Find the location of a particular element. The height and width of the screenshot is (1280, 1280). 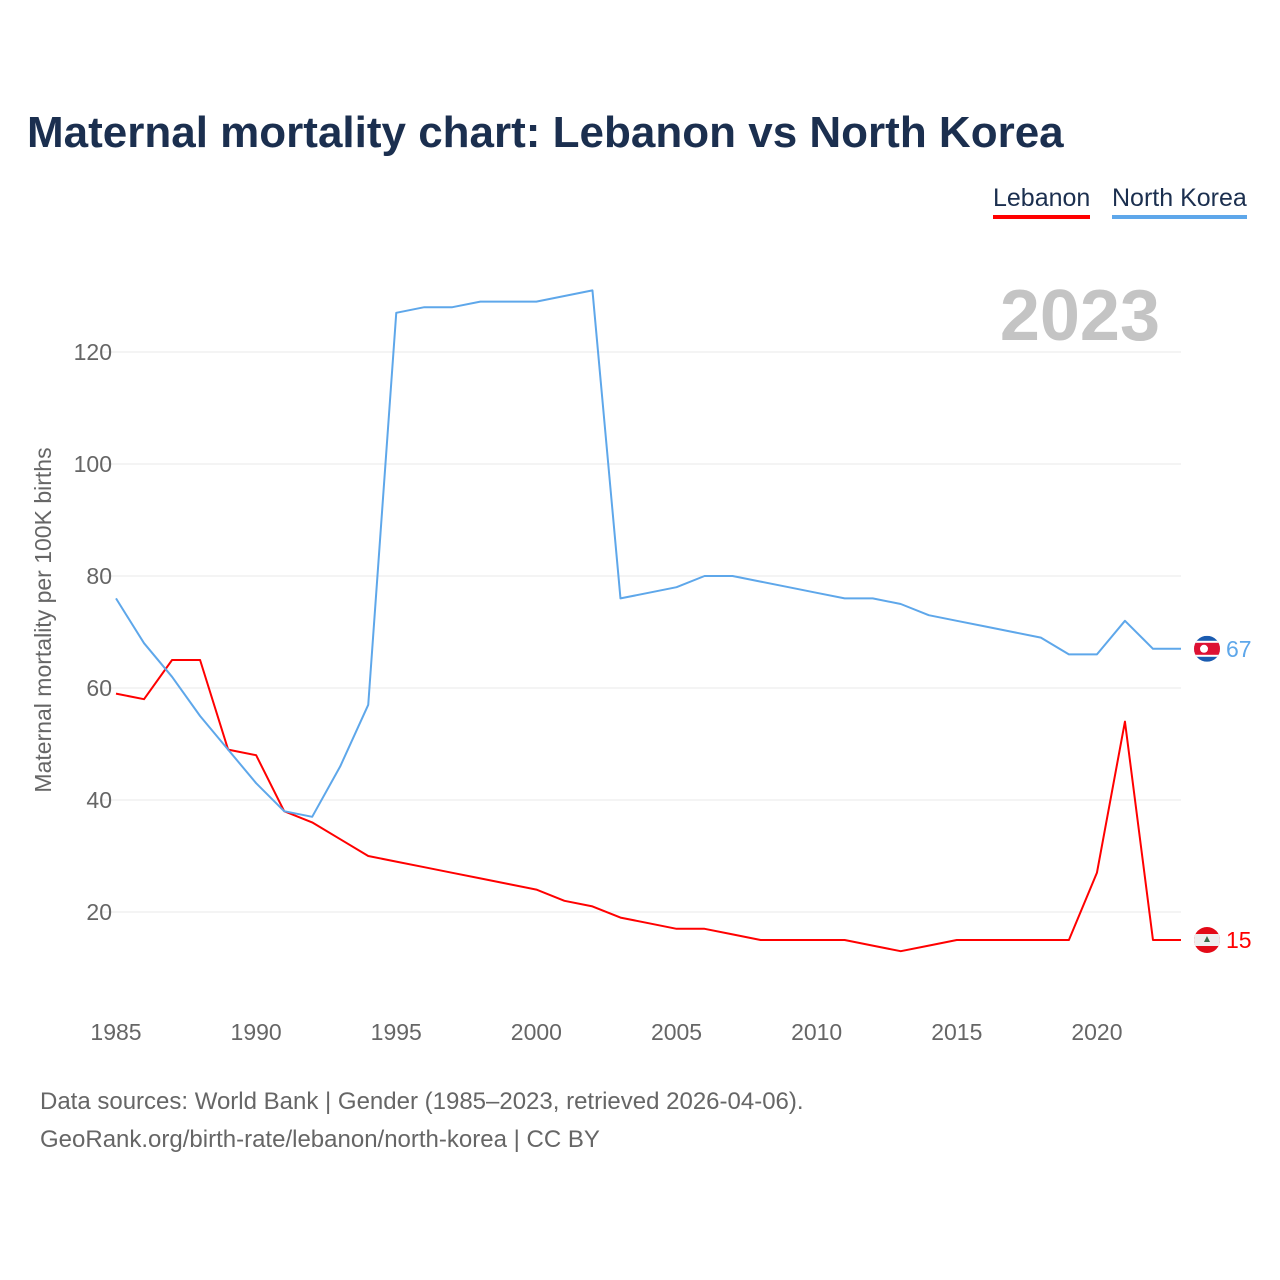

north-korea-flag-icon is located at coordinates (1207, 648).